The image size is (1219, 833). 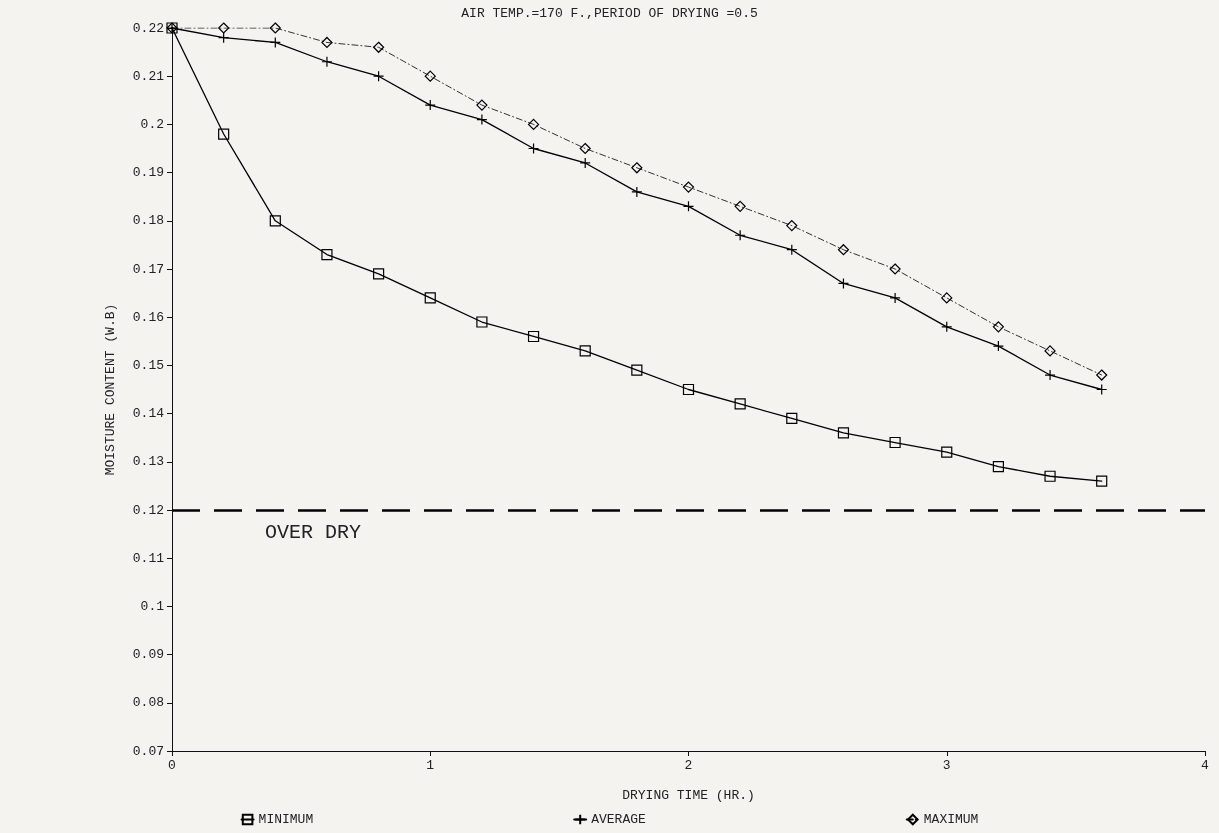 What do you see at coordinates (148, 655) in the screenshot?
I see `y-tick-label: 0.09` at bounding box center [148, 655].